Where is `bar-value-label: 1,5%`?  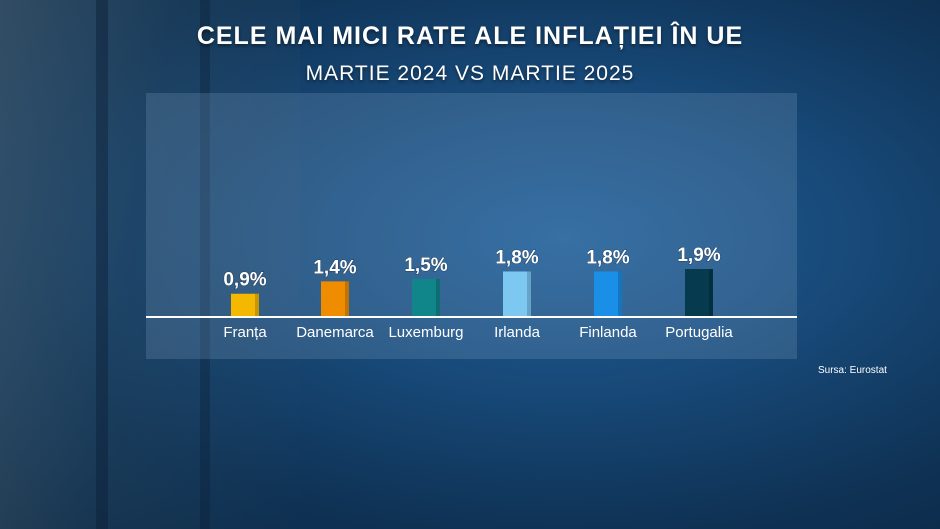 bar-value-label: 1,5% is located at coordinates (425, 265).